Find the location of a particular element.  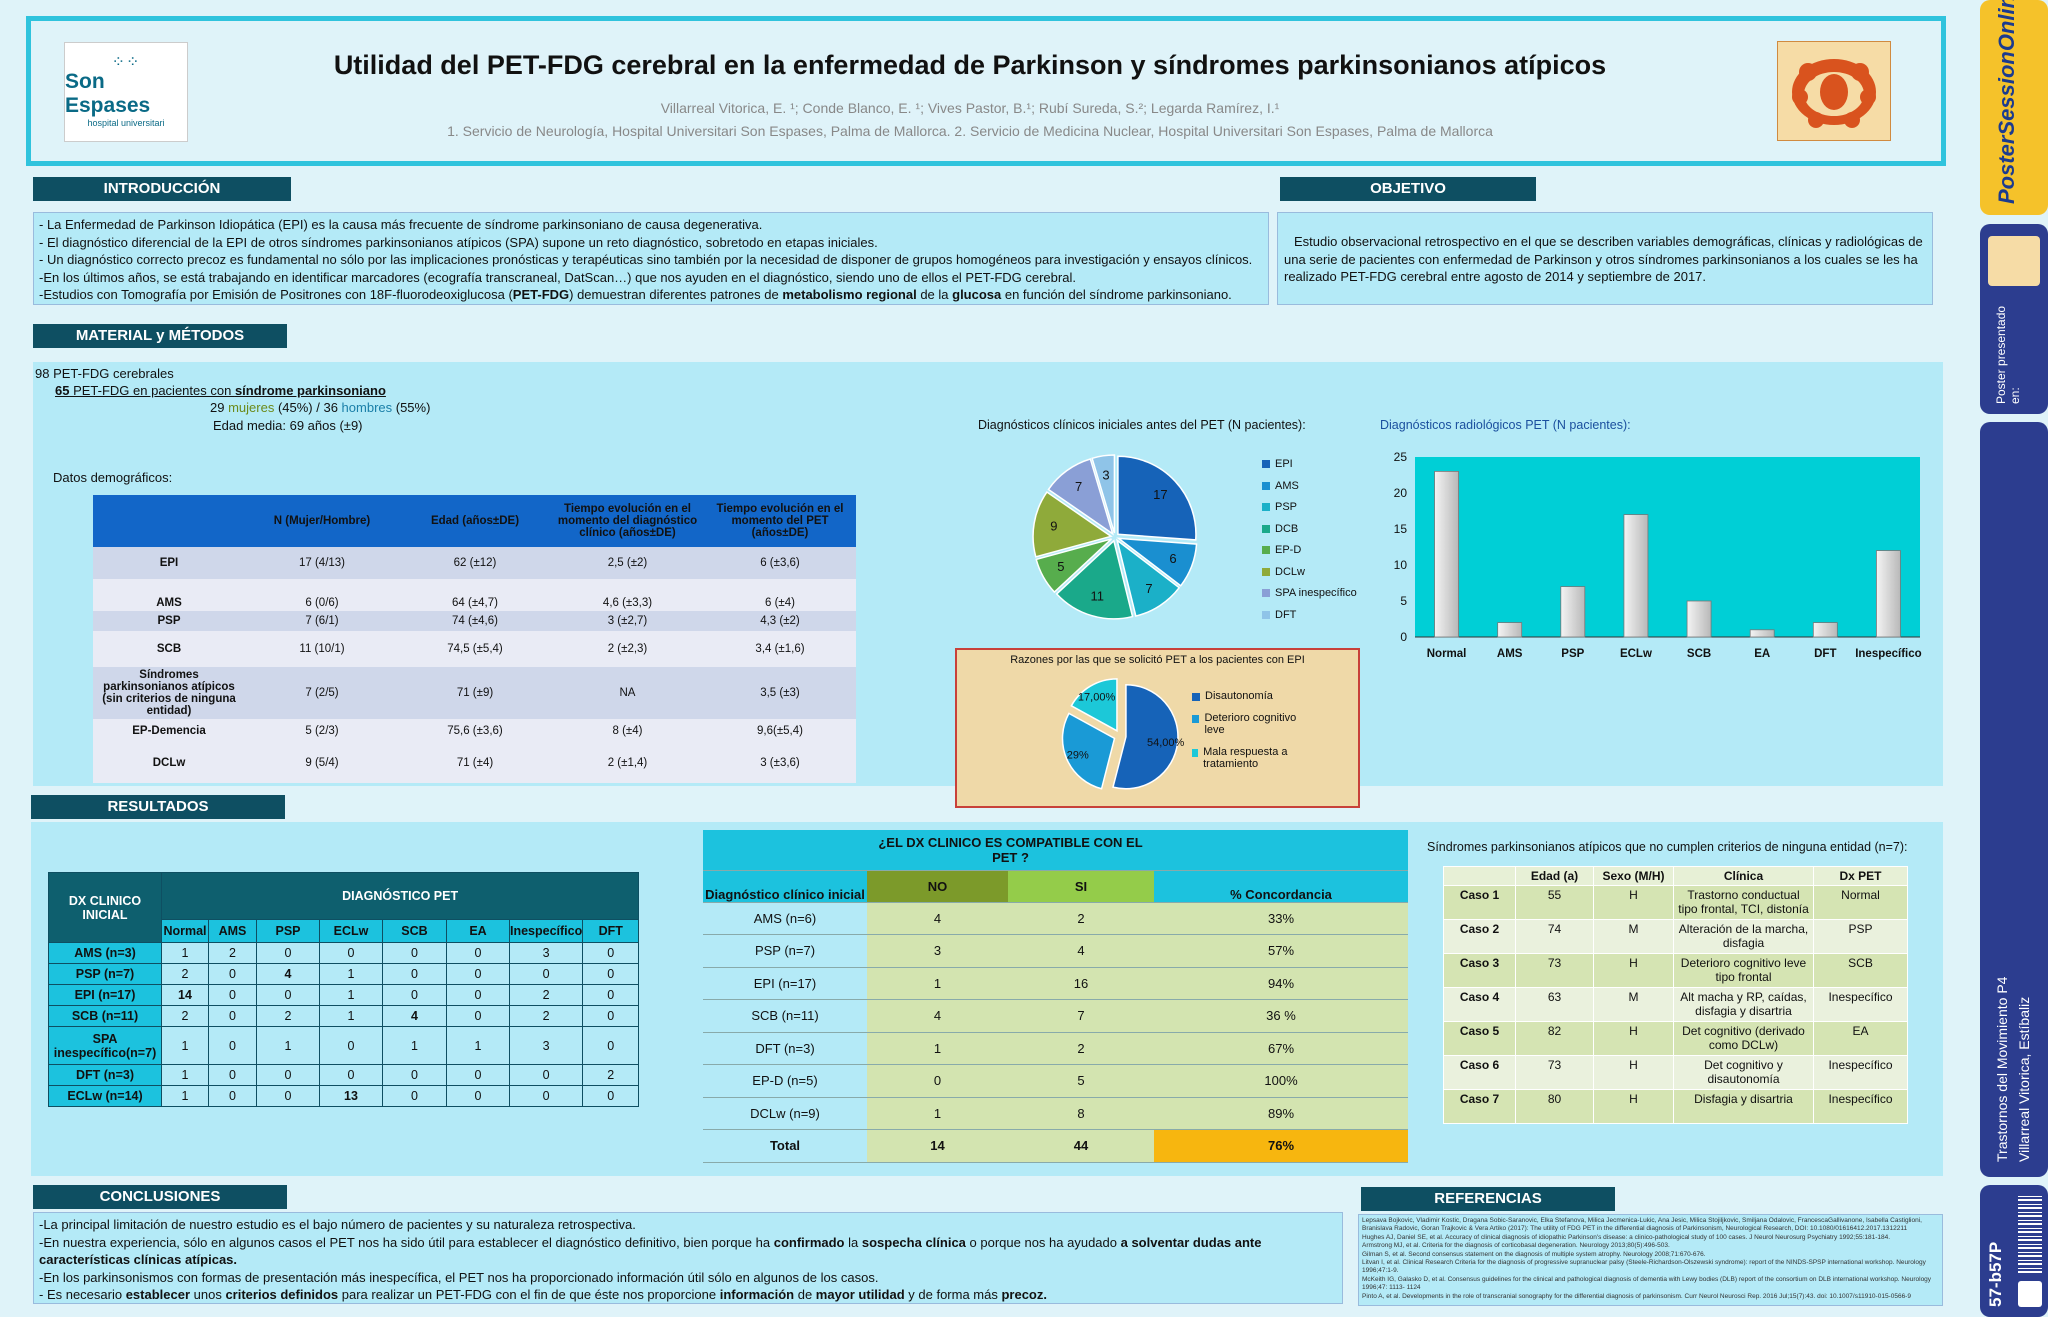

legend-item: Disautonomía is located at coordinates (1252, 696).